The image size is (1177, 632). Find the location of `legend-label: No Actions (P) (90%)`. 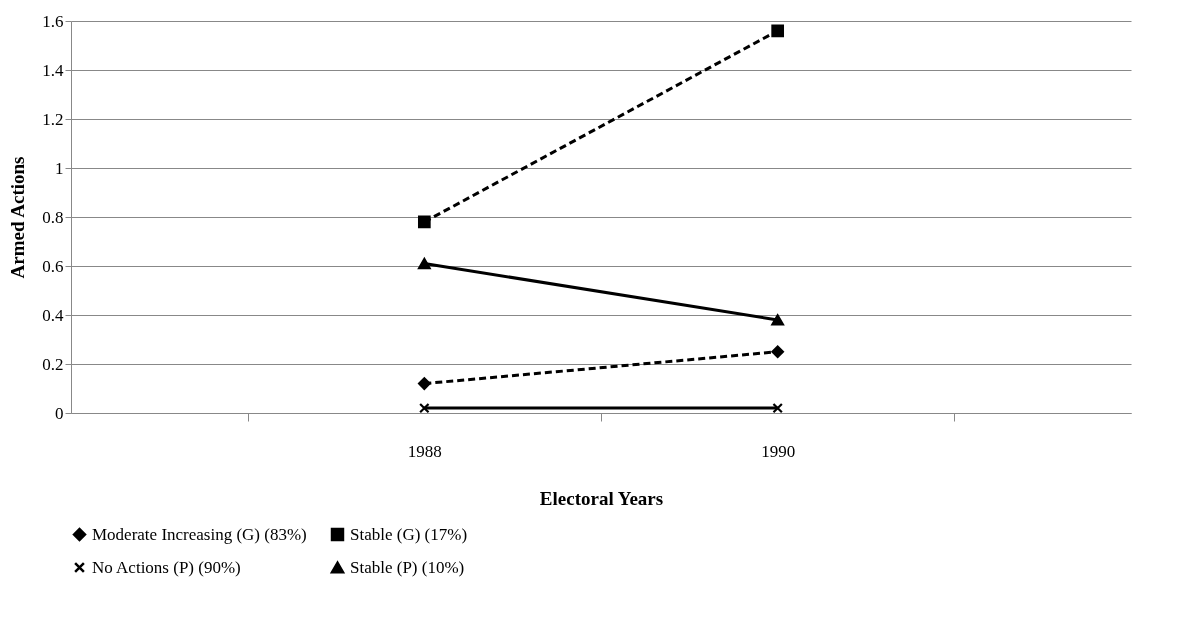

legend-label: No Actions (P) (90%) is located at coordinates (166, 567).